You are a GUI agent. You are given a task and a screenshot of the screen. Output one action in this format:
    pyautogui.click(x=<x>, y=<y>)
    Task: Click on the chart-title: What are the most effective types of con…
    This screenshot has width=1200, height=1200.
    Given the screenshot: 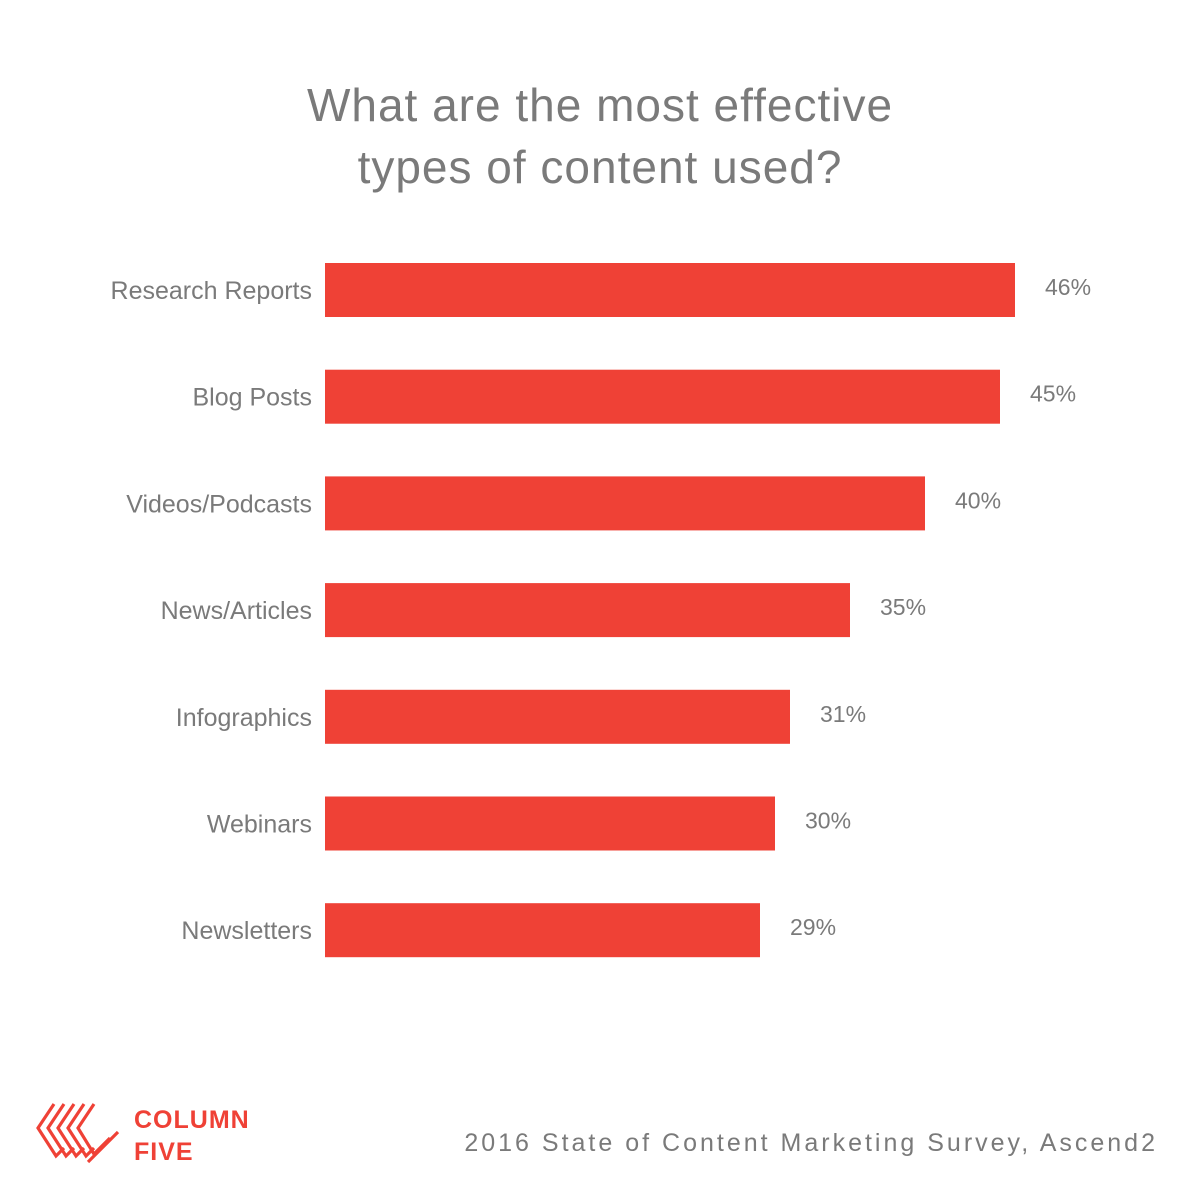 What is the action you would take?
    pyautogui.click(x=600, y=136)
    